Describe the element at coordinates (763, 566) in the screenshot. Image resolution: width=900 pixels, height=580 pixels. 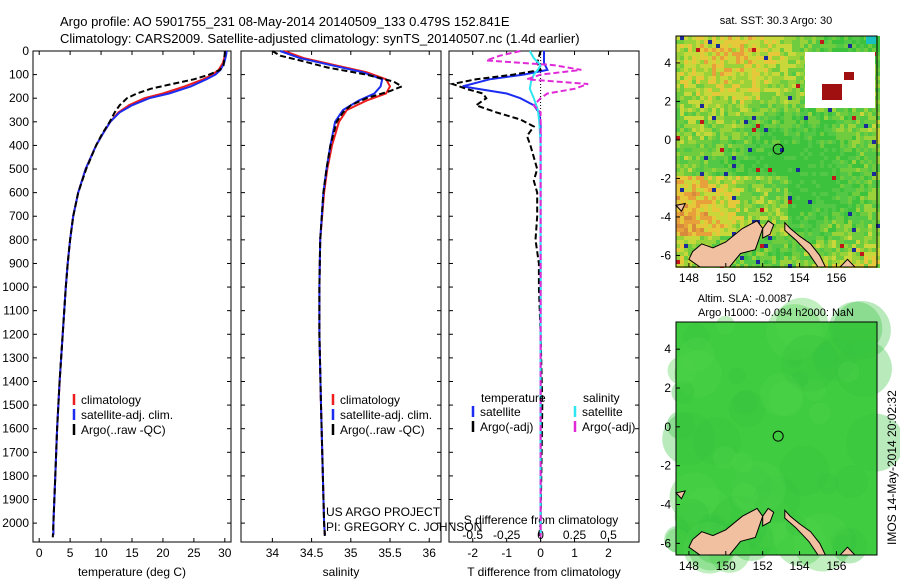
I see `x-tick-label: 152` at that location.